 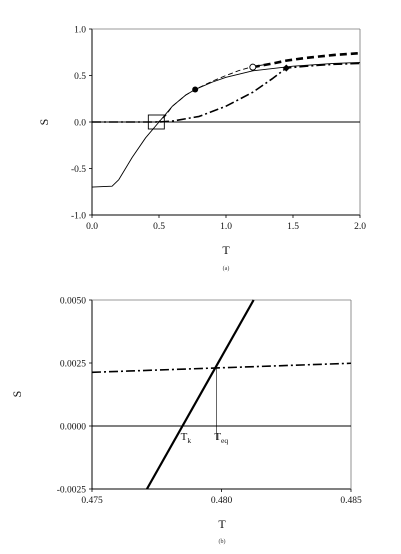 What do you see at coordinates (186, 438) in the screenshot?
I see `panel-b-annotation-Tk: Tk` at bounding box center [186, 438].